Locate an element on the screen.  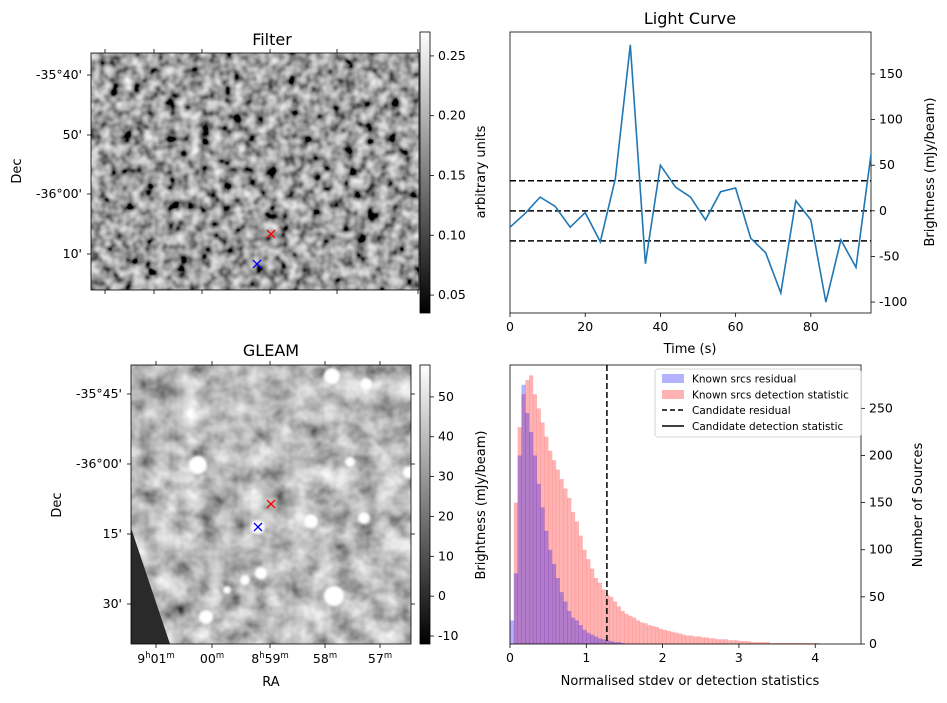
gleam-x-tick-label: 58m is located at coordinates (325, 658).